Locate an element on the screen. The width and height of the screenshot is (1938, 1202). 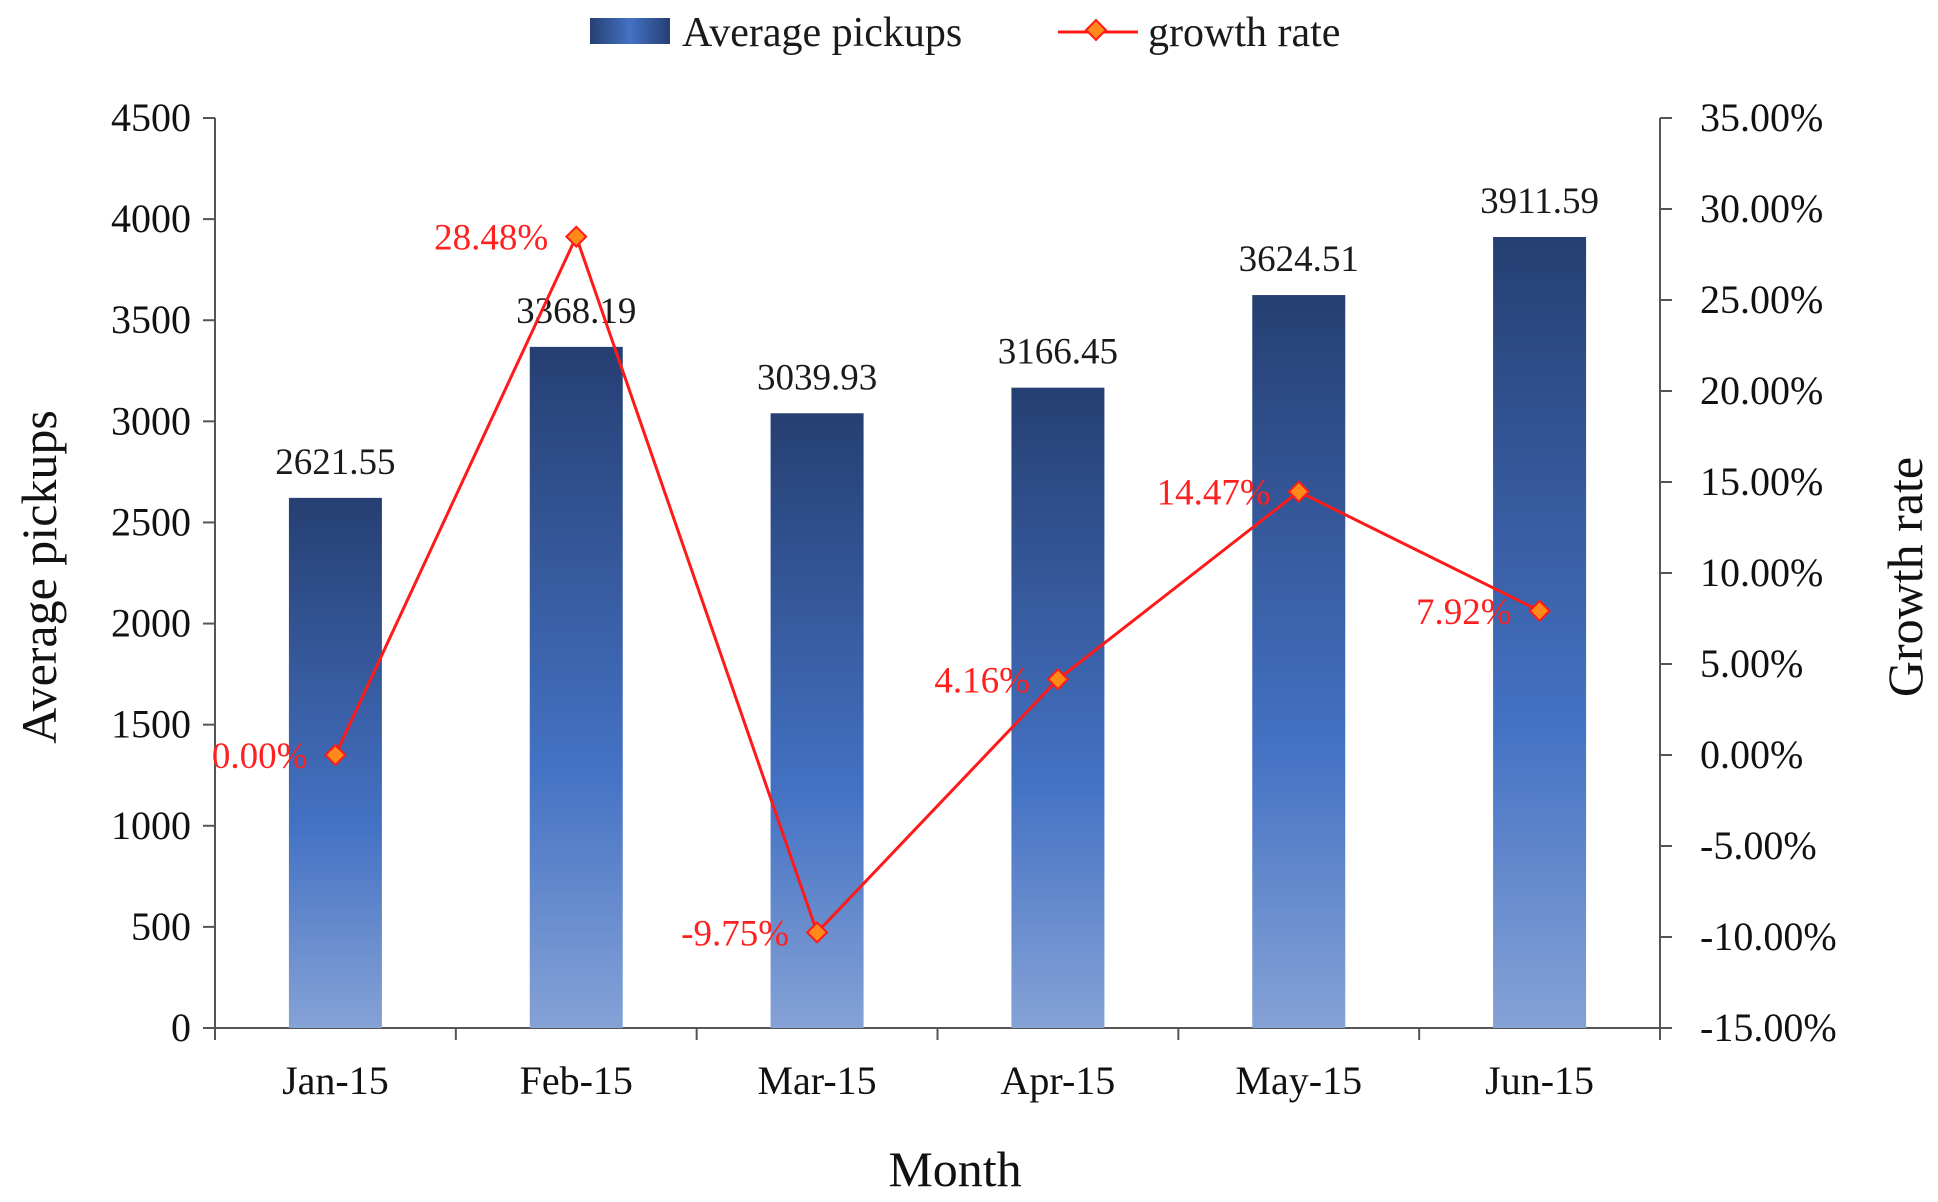
y2-tick-label: 15.00% is located at coordinates (1761, 481).